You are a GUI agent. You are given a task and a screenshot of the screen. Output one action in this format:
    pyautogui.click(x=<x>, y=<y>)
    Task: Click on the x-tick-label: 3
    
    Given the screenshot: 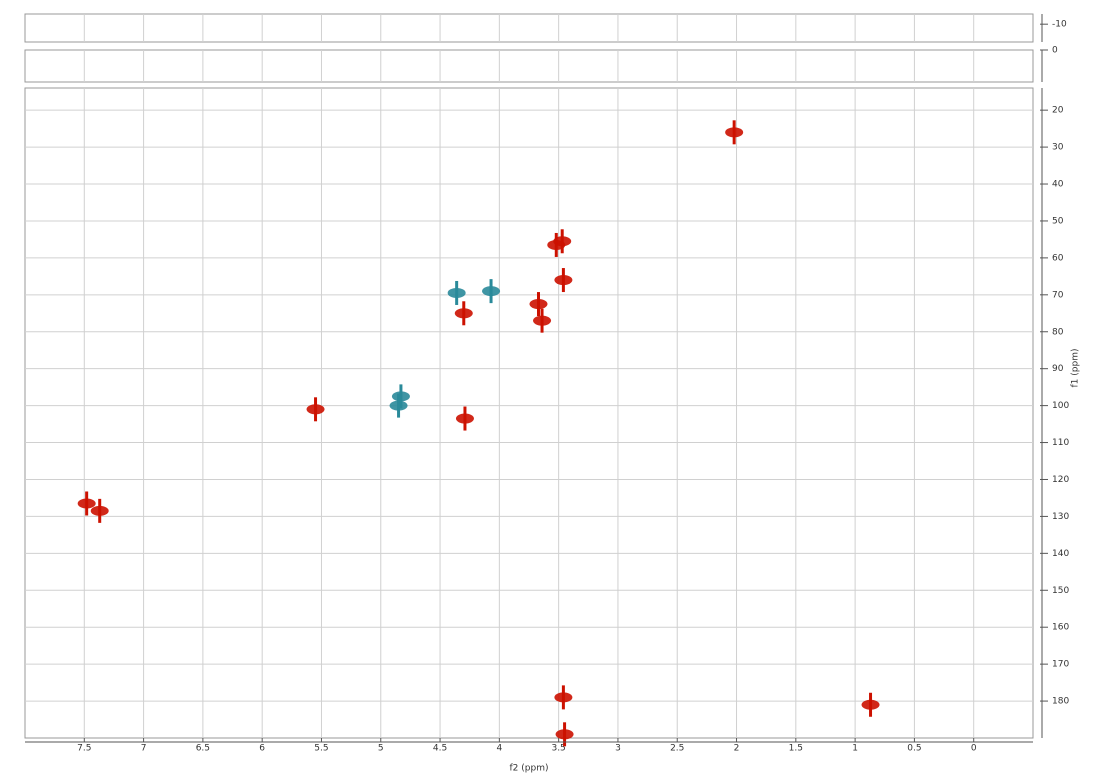 What is the action you would take?
    pyautogui.click(x=618, y=749)
    